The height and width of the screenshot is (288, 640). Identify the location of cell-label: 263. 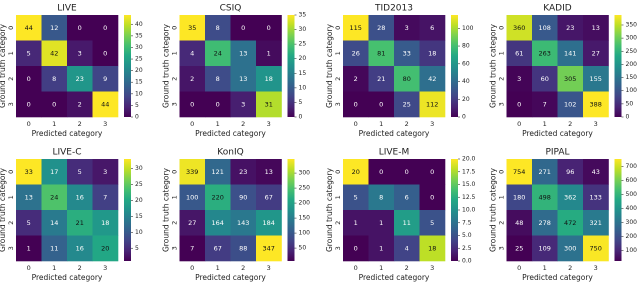
(545, 53).